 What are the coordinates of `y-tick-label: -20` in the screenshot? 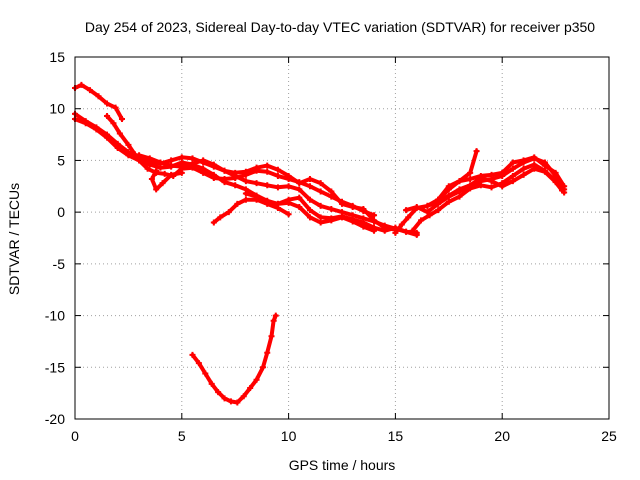 It's located at (55, 419).